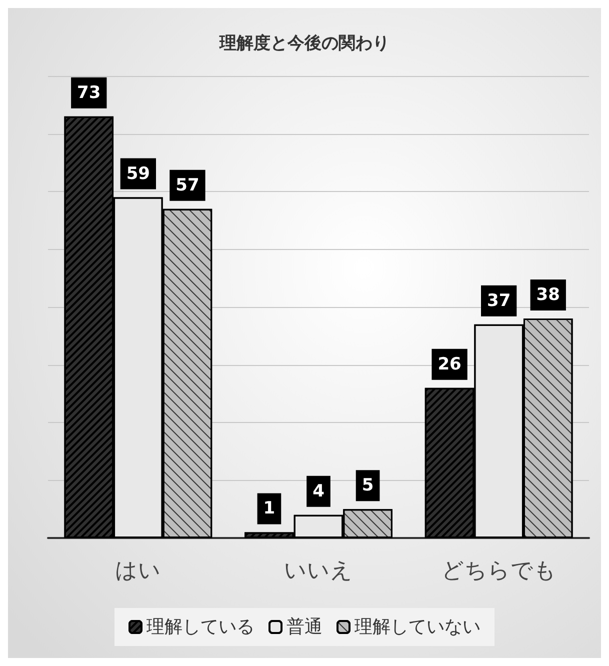 The image size is (609, 666). I want to click on data-label: 26, so click(450, 364).